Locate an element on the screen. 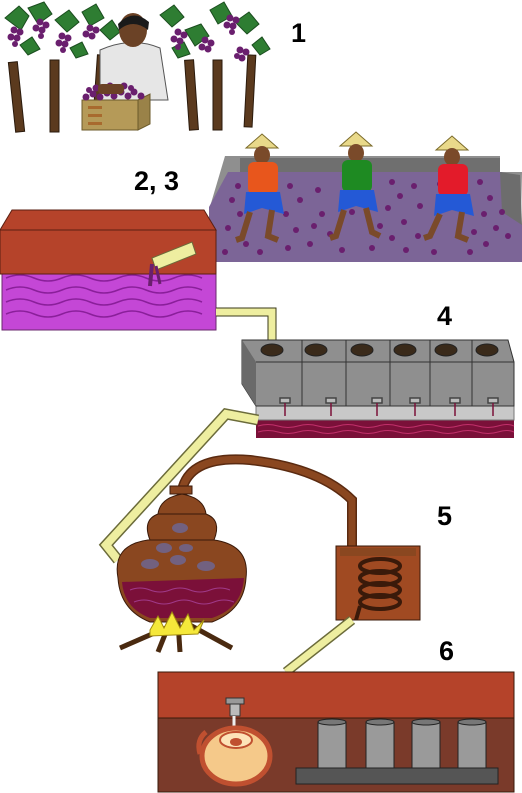 The height and width of the screenshot is (793, 522). pisco-jar is located at coordinates (234, 756).